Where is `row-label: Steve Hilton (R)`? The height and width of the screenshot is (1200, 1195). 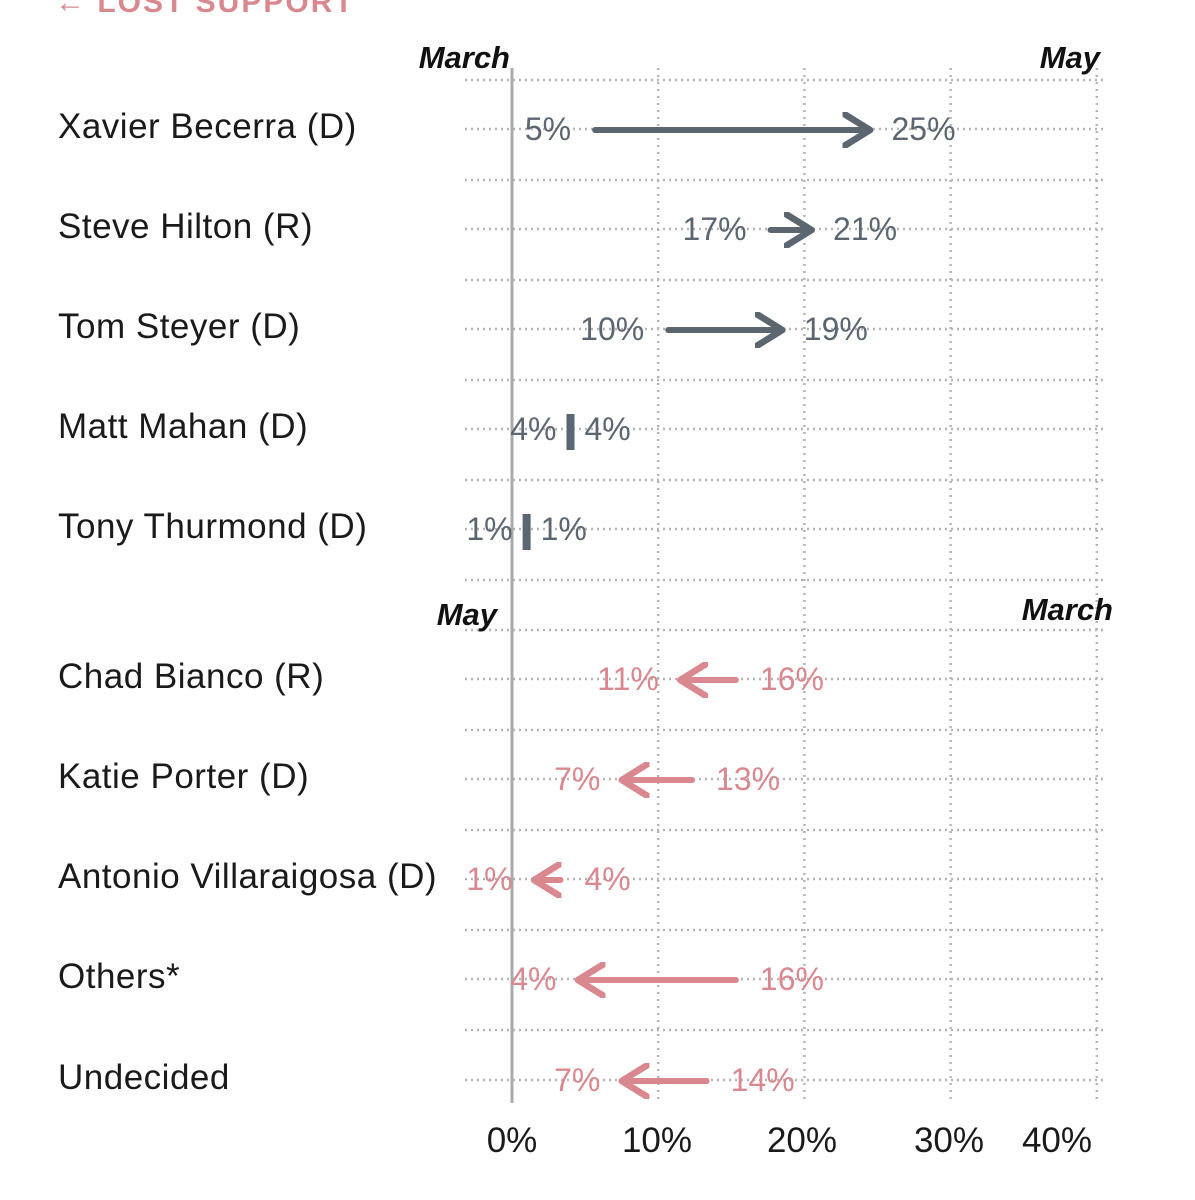 row-label: Steve Hilton (R) is located at coordinates (185, 226).